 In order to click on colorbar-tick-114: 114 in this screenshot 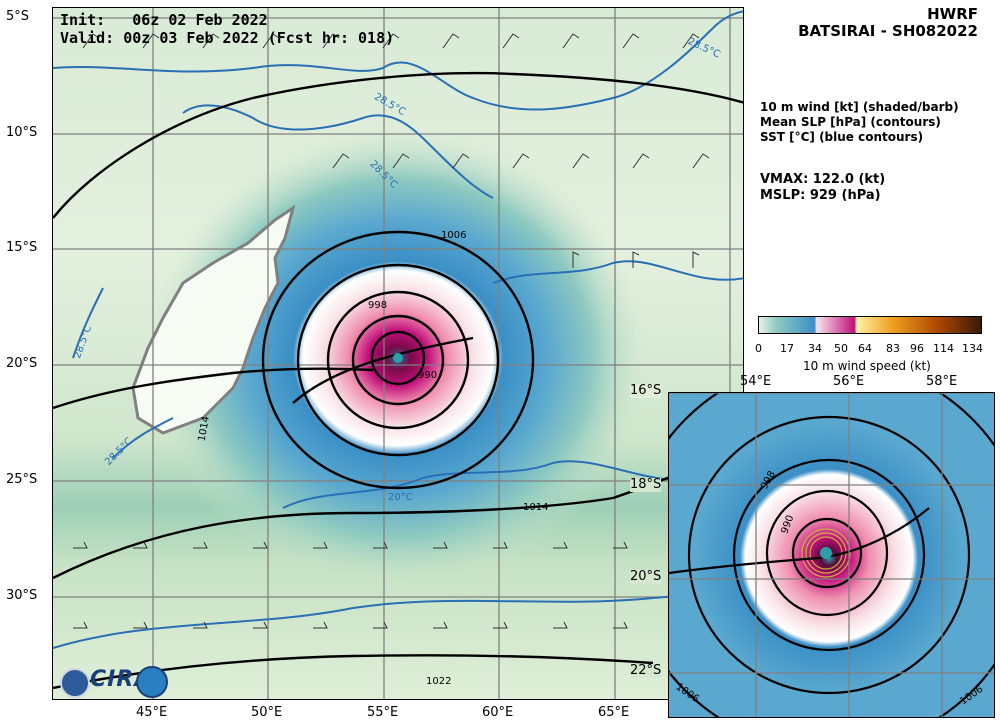, I will do `click(943, 348)`.